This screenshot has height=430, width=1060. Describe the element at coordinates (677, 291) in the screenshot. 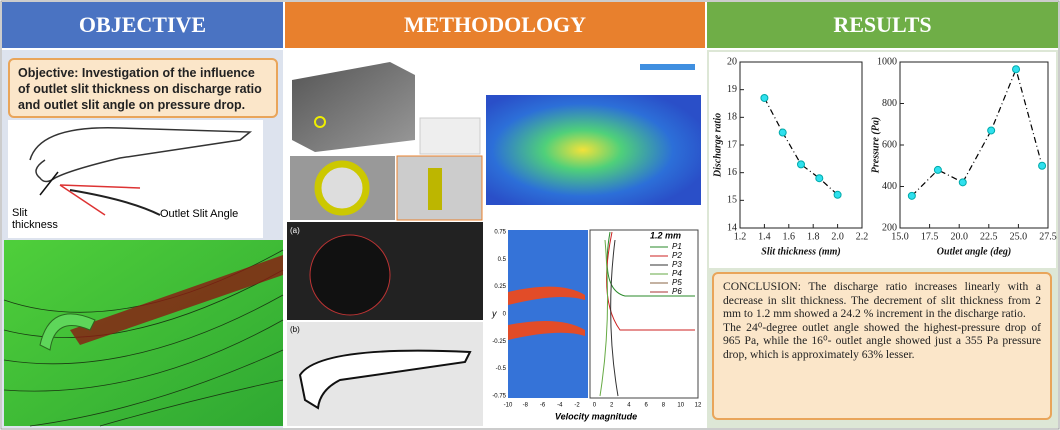

I see `legend-label: P6` at that location.